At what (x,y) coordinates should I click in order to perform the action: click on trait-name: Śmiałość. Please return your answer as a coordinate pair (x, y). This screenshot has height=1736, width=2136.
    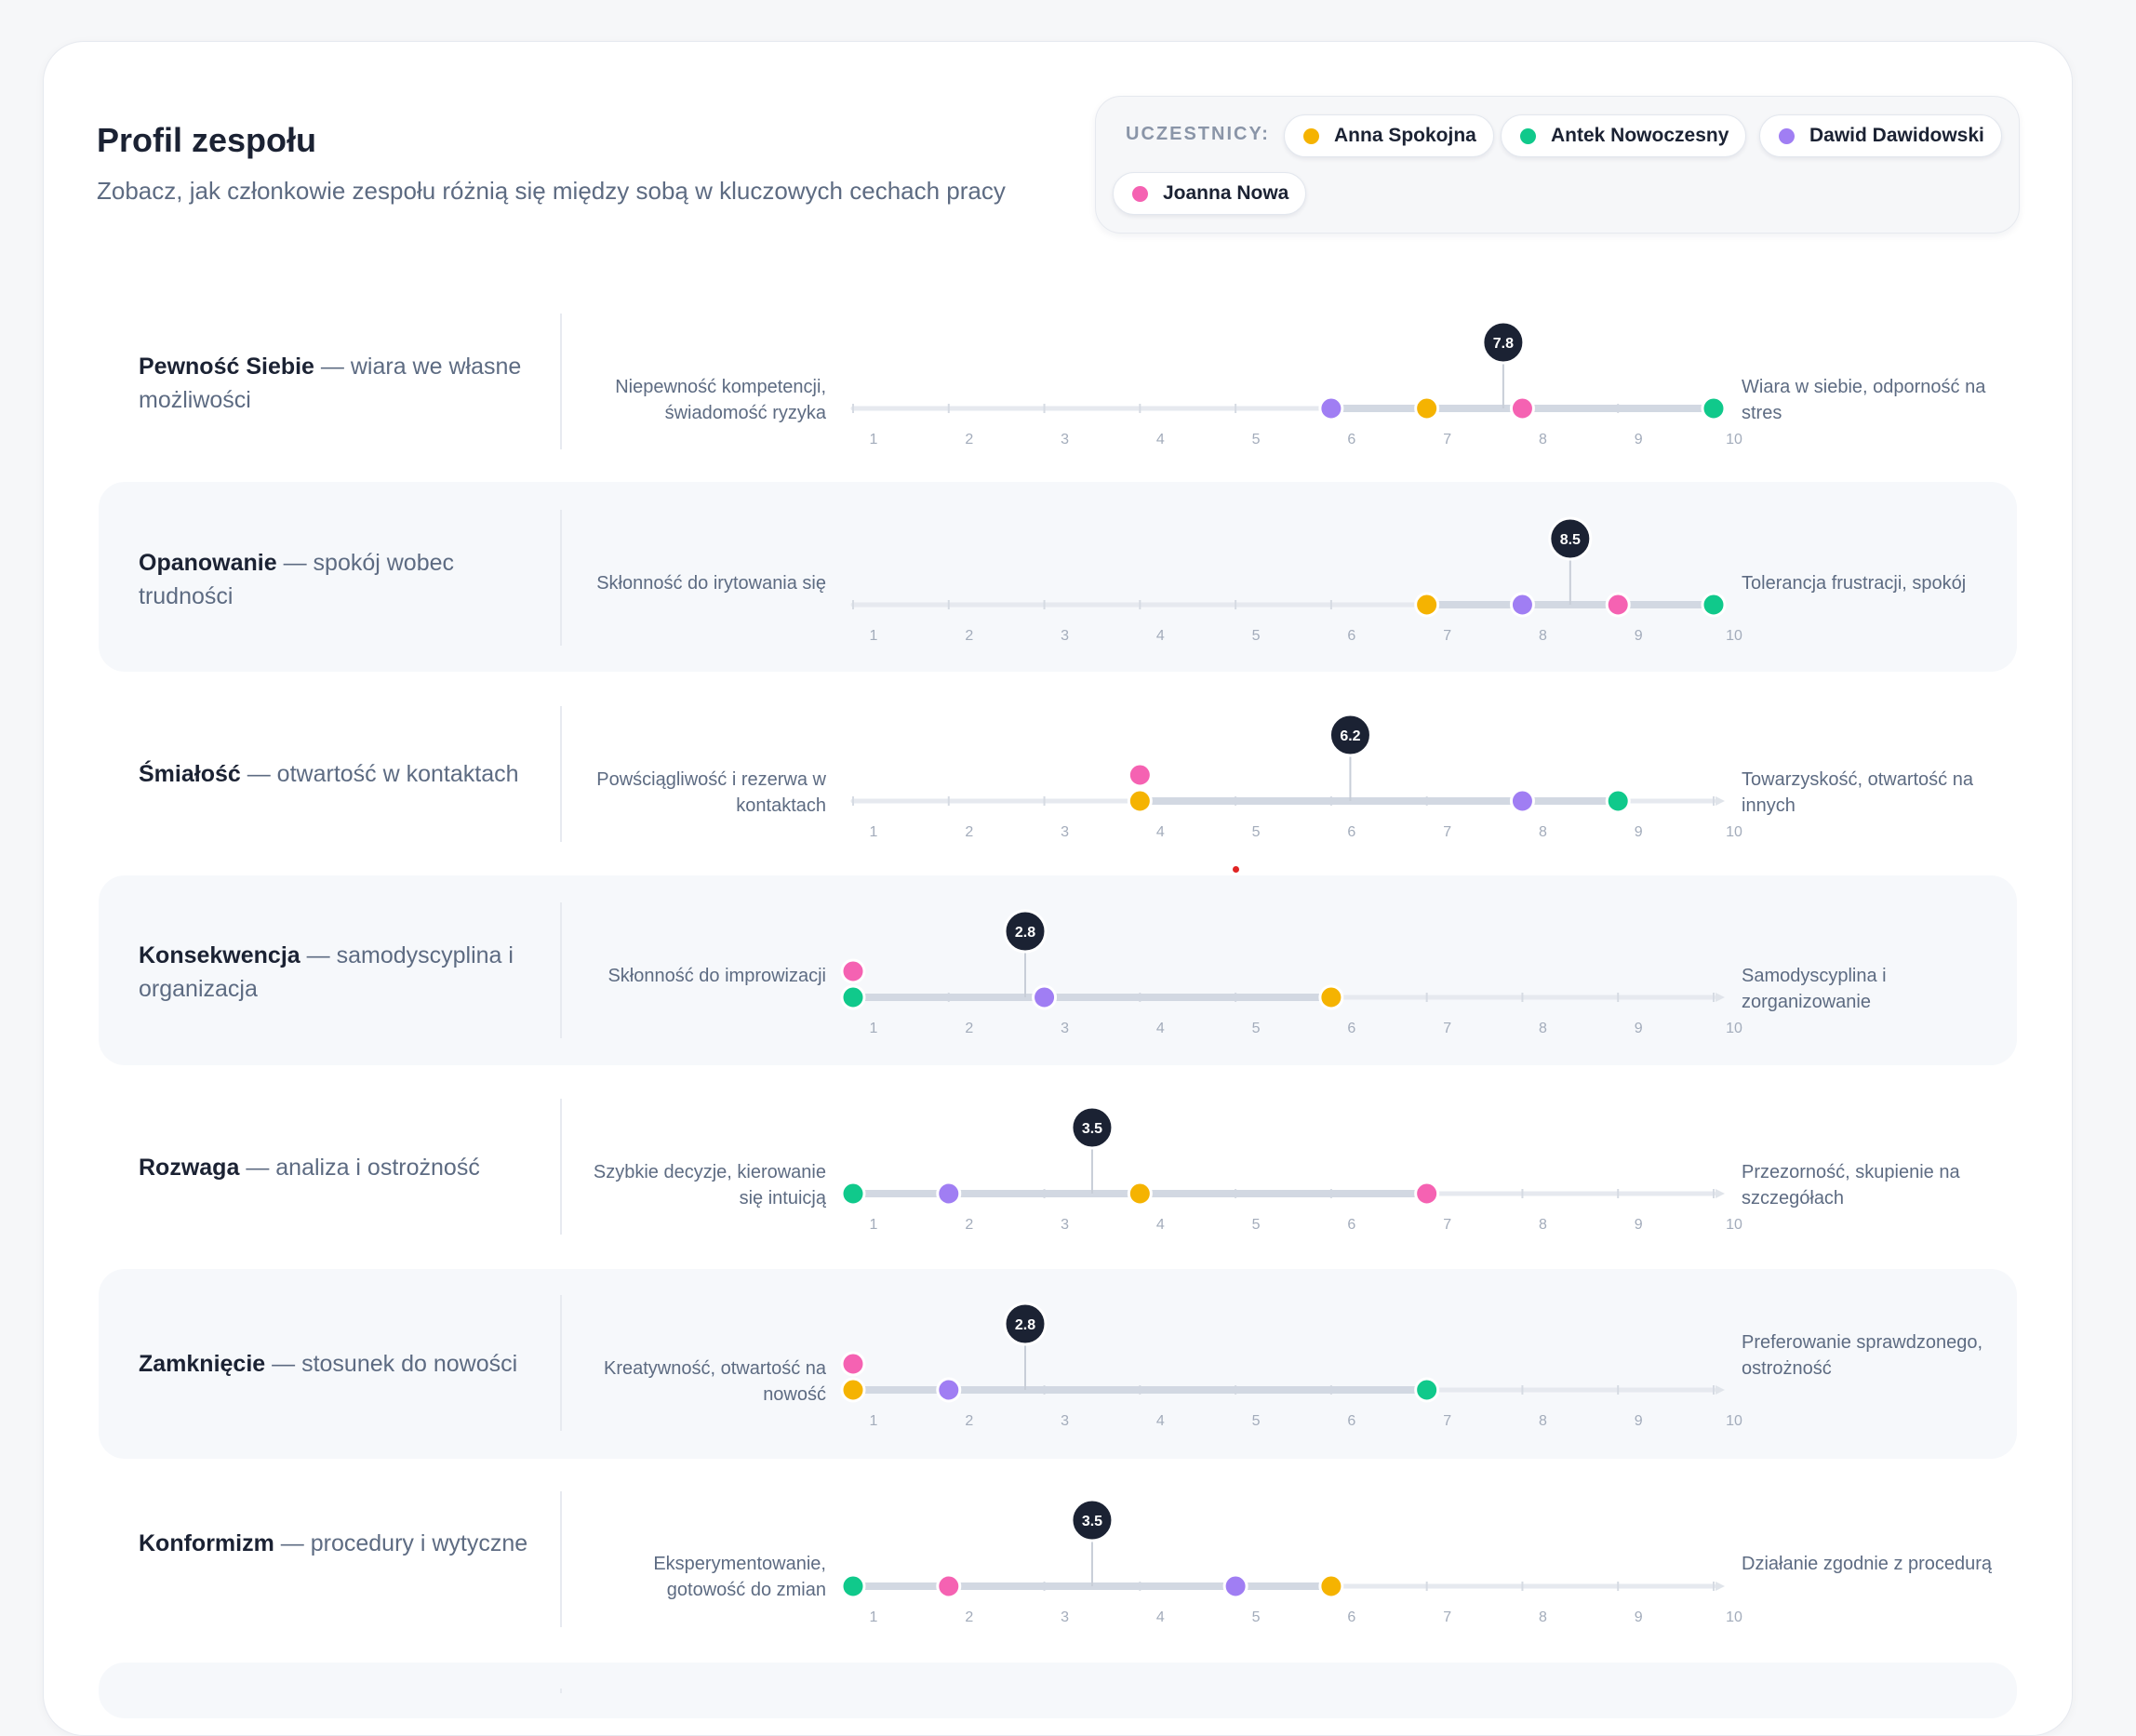
    Looking at the image, I should click on (190, 774).